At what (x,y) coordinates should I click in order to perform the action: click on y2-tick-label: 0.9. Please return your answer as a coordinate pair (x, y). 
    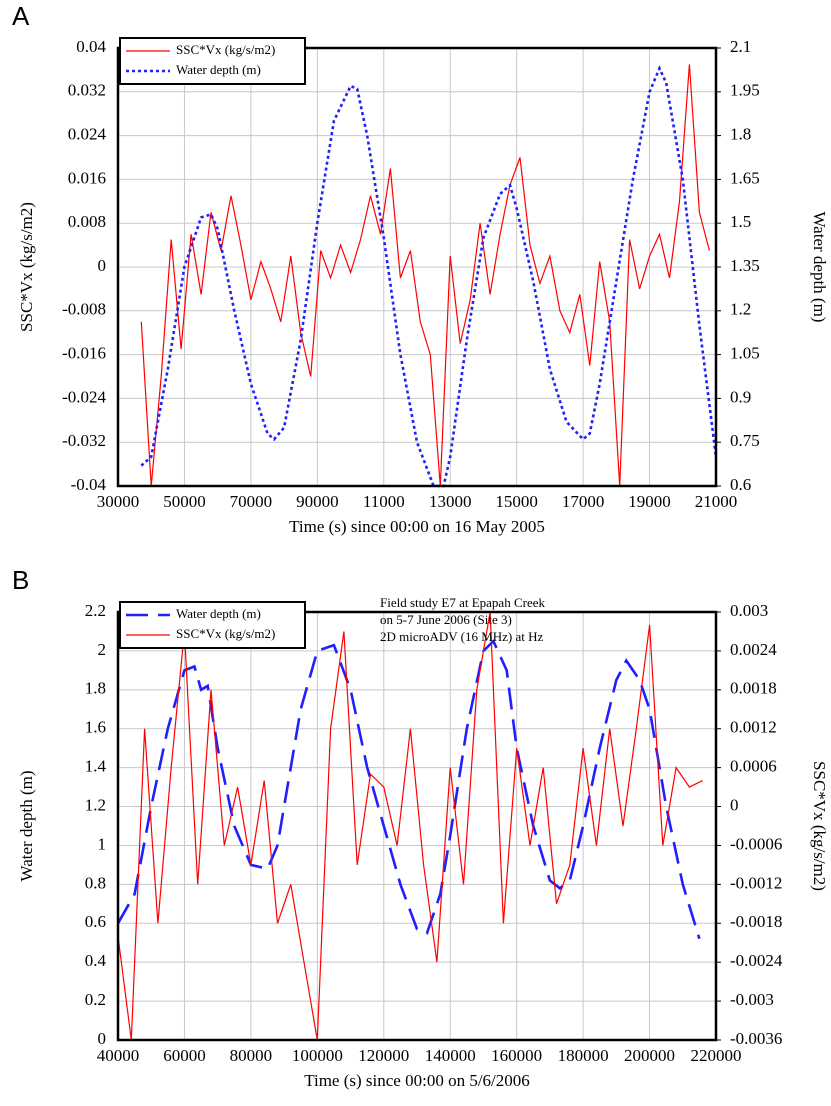
    Looking at the image, I should click on (740, 396).